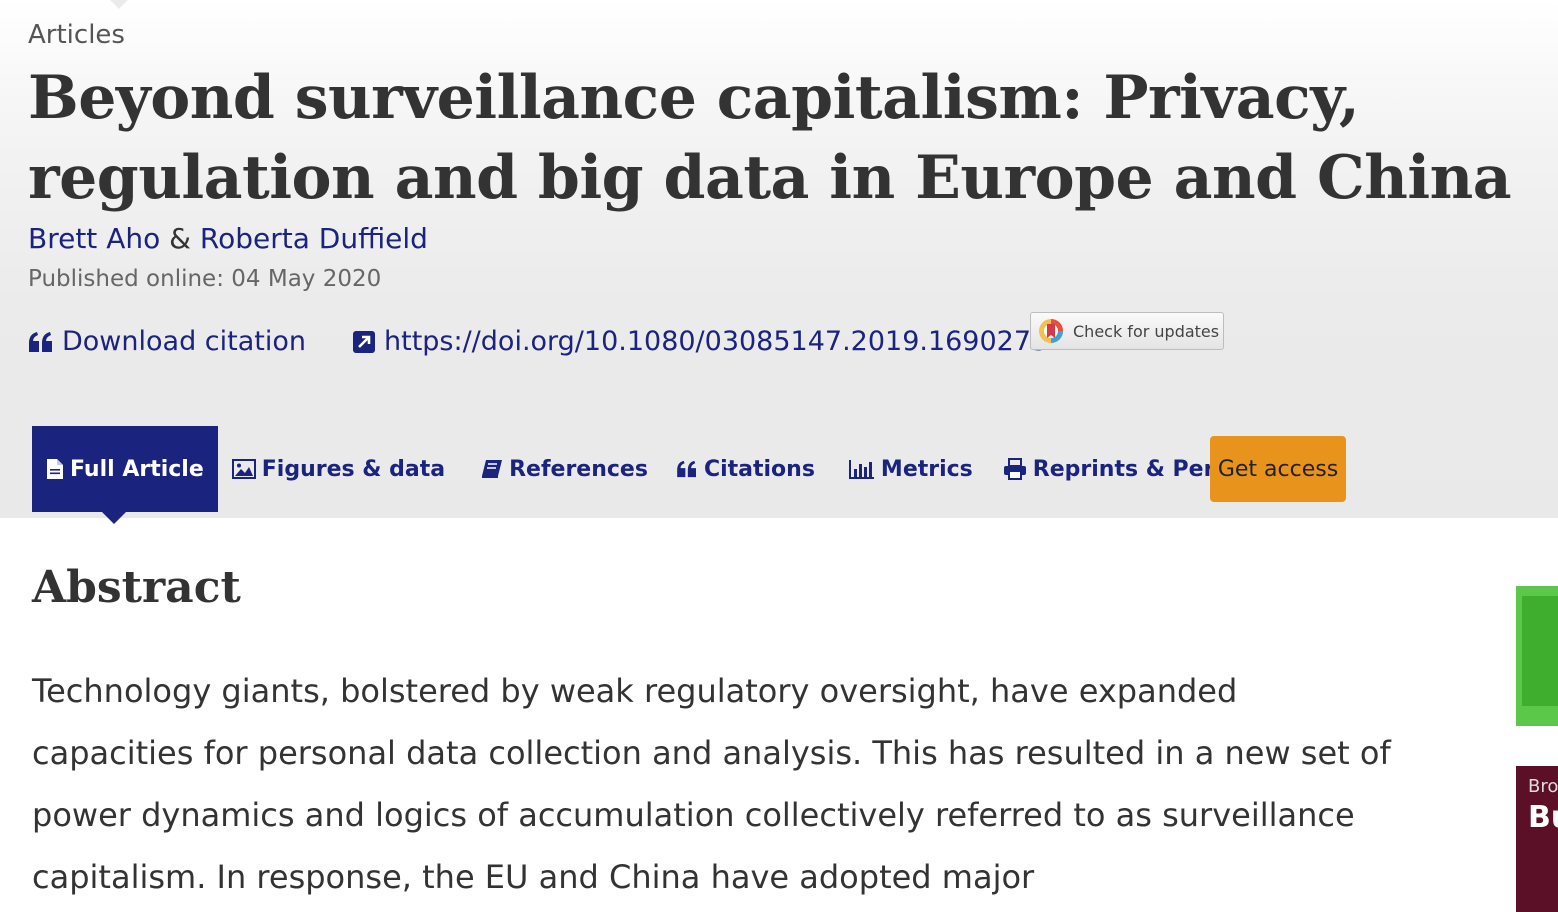 The width and height of the screenshot is (1558, 912). I want to click on printer-icon, so click(1014, 469).